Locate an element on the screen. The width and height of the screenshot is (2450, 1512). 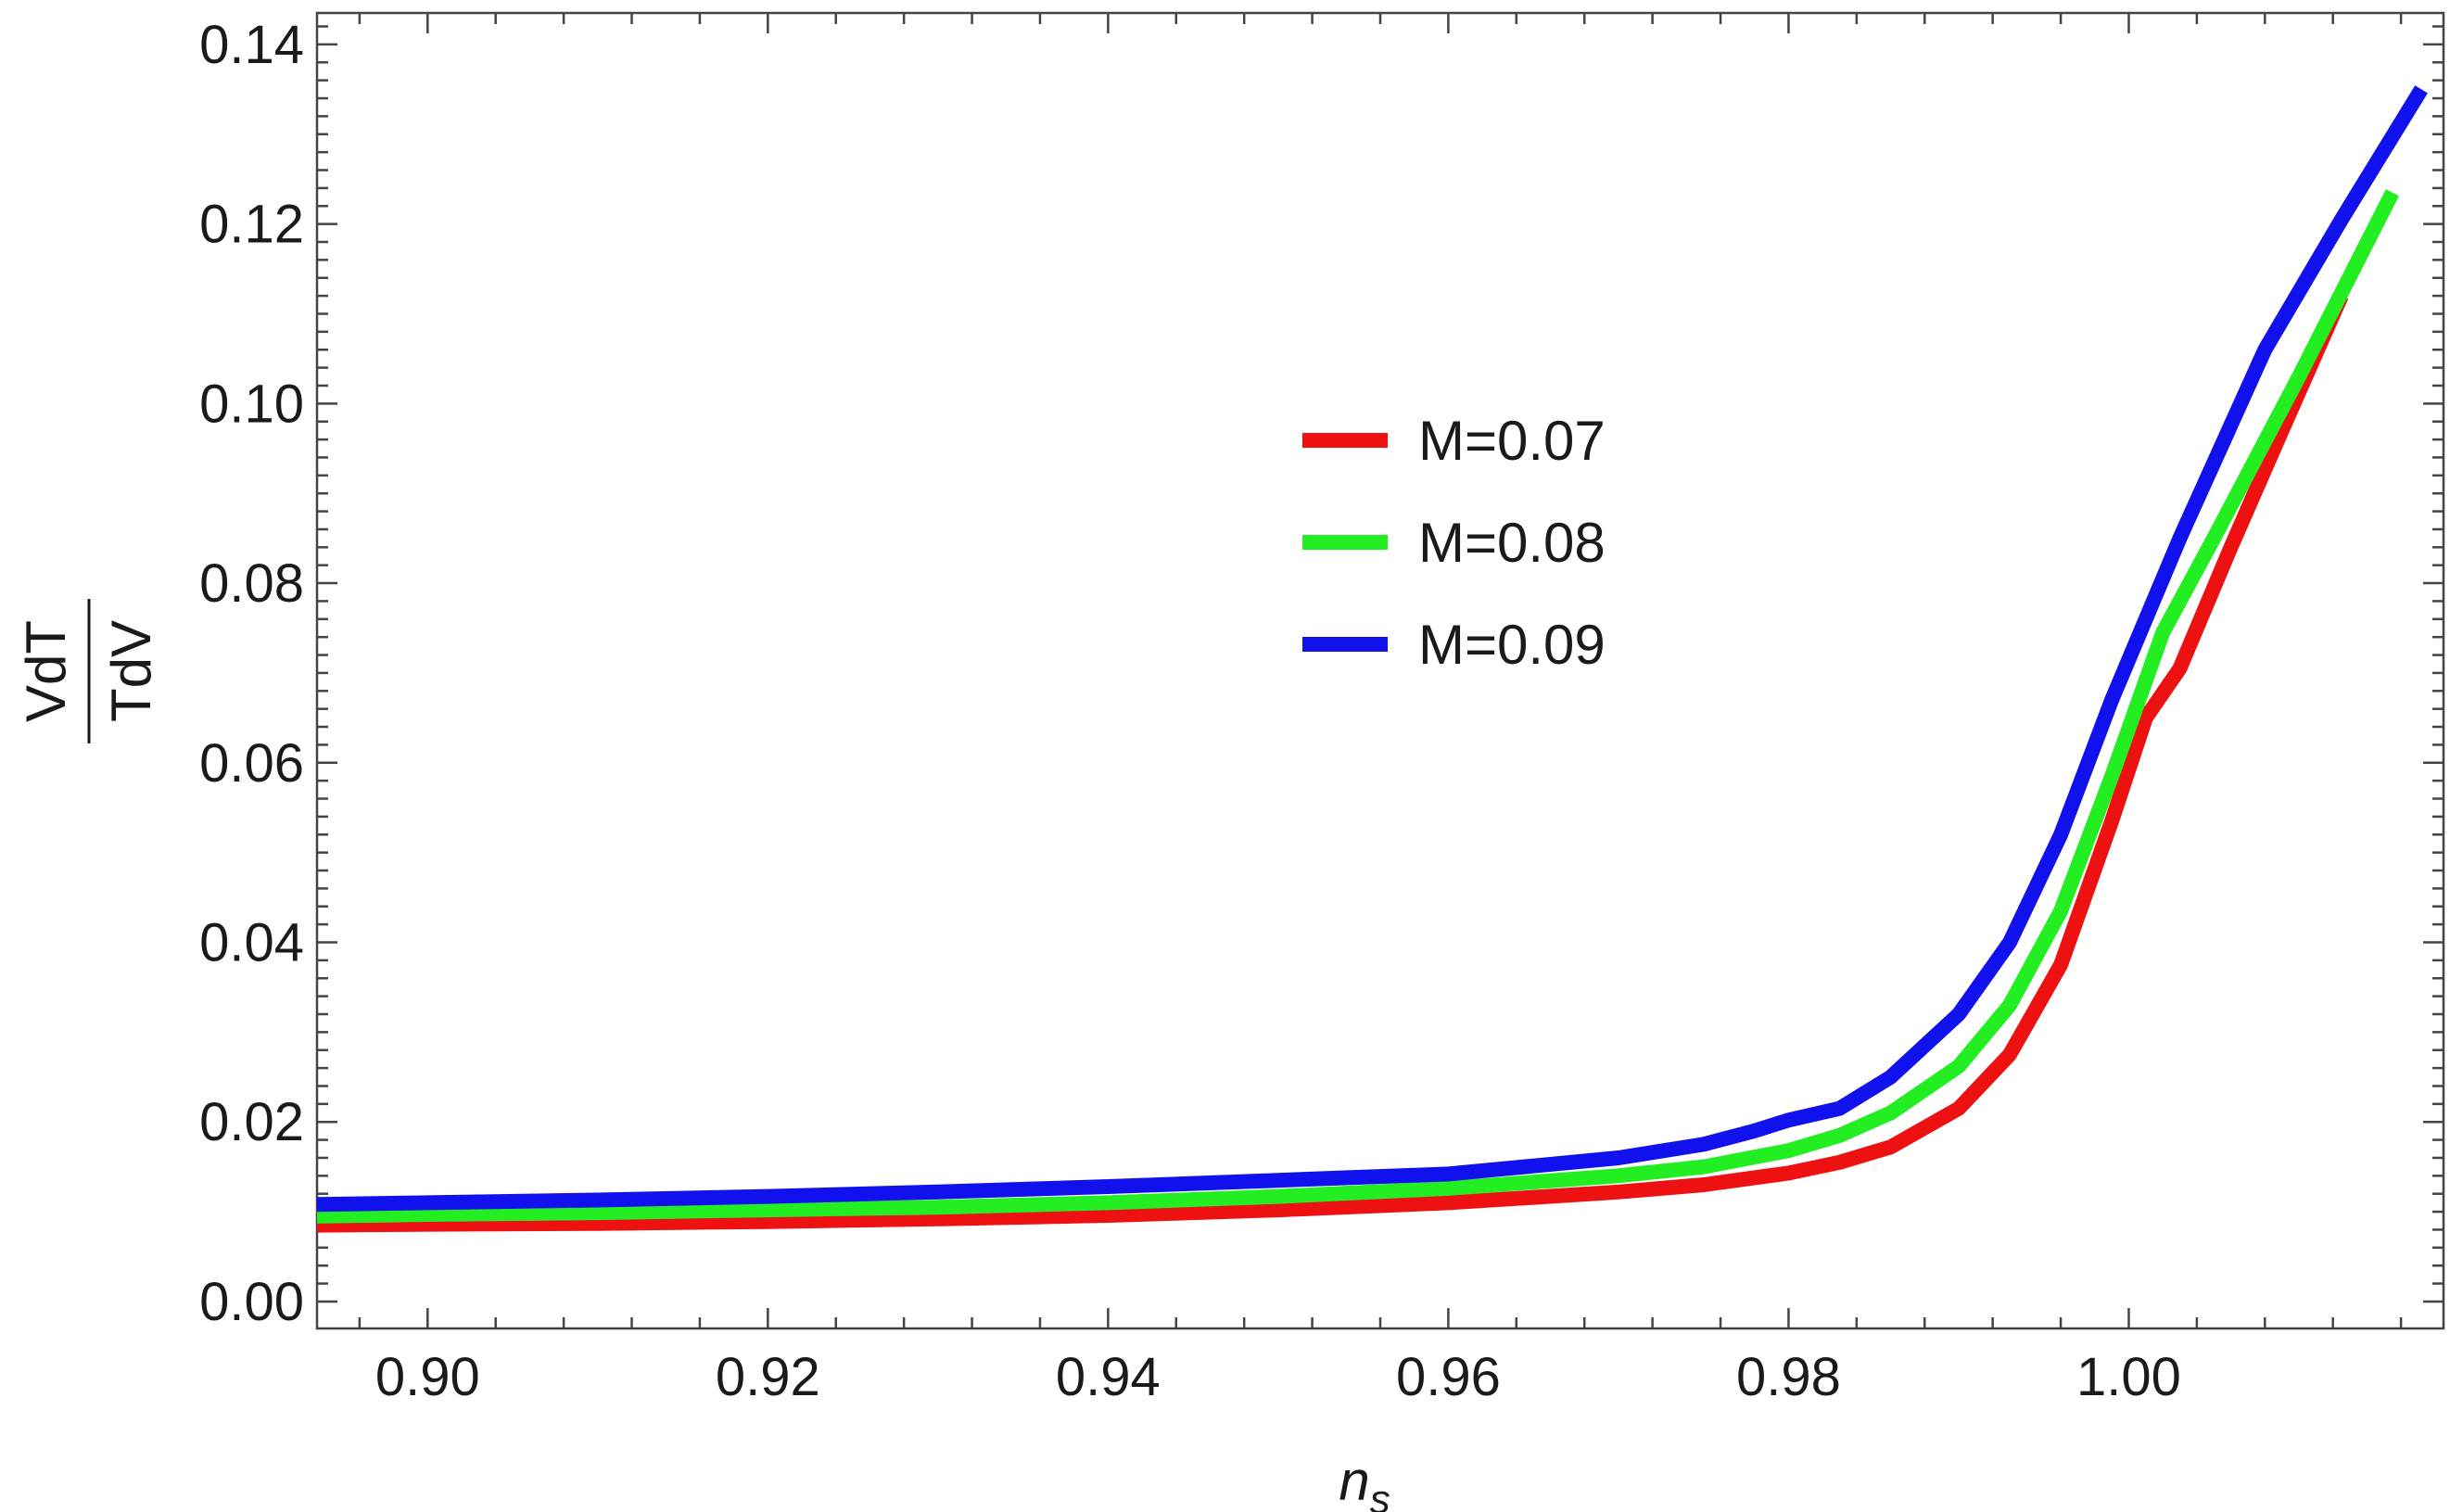
y-tick-label: 0.10 is located at coordinates (251, 404).